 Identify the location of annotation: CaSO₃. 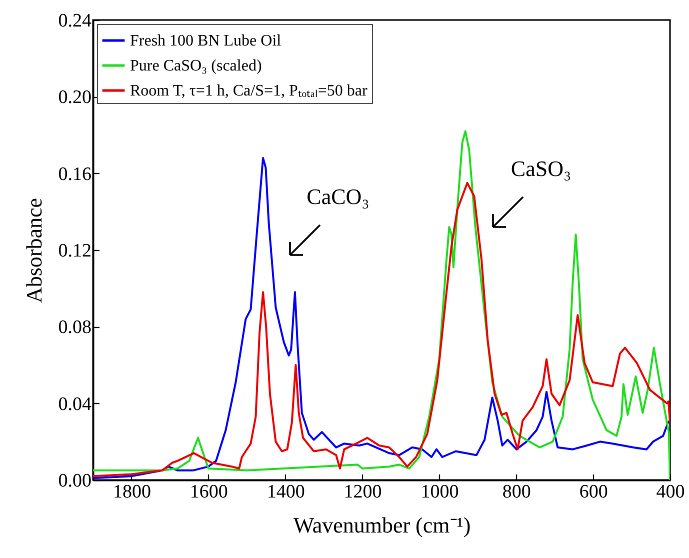
(541, 168).